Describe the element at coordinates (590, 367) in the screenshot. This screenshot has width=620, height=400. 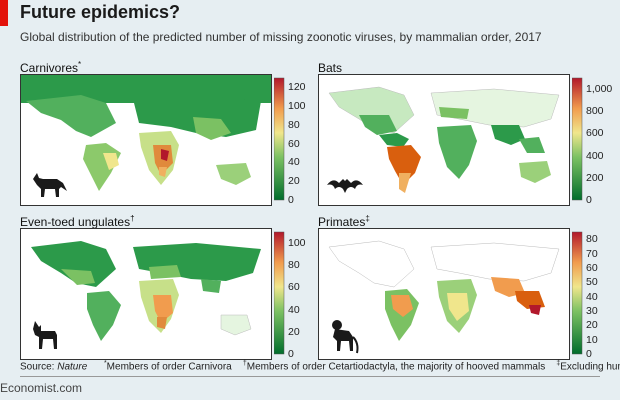
I see `note3-text: Excluding humans` at that location.